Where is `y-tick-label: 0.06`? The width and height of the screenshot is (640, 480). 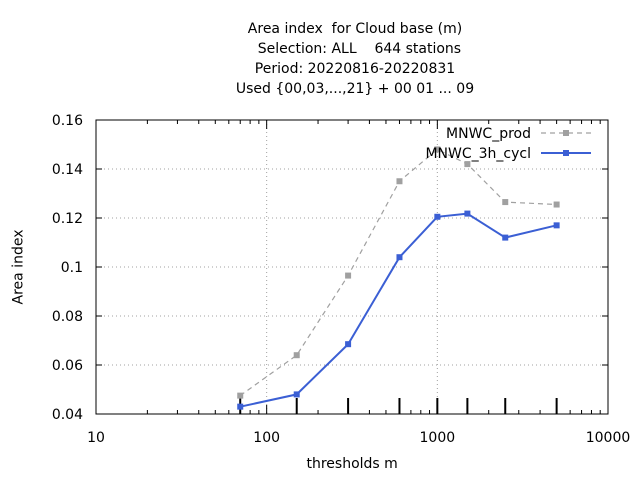 y-tick-label: 0.06 is located at coordinates (67, 366).